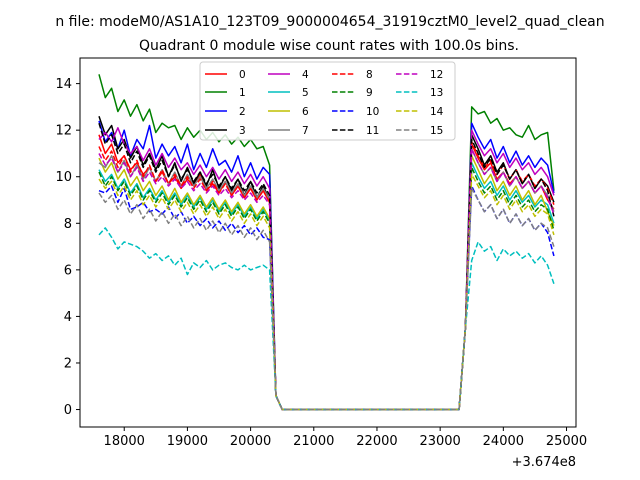 This screenshot has height=480, width=640. What do you see at coordinates (305, 131) in the screenshot?
I see `legend-label-7: 7` at bounding box center [305, 131].